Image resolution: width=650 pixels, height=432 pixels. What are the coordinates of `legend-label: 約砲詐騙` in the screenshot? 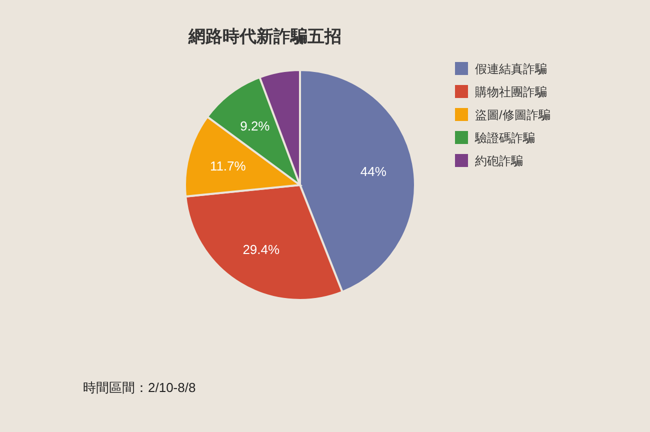 It's located at (499, 161).